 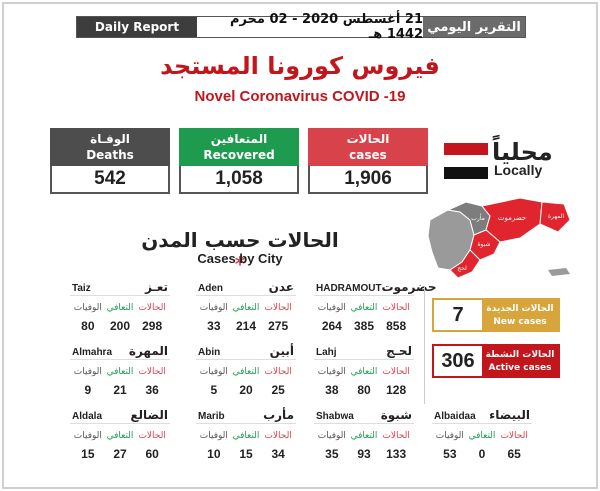 I want to click on city-card: Almahra المهرة الوفيات التعافي الحالات 9 21 36, so click(x=120, y=375).